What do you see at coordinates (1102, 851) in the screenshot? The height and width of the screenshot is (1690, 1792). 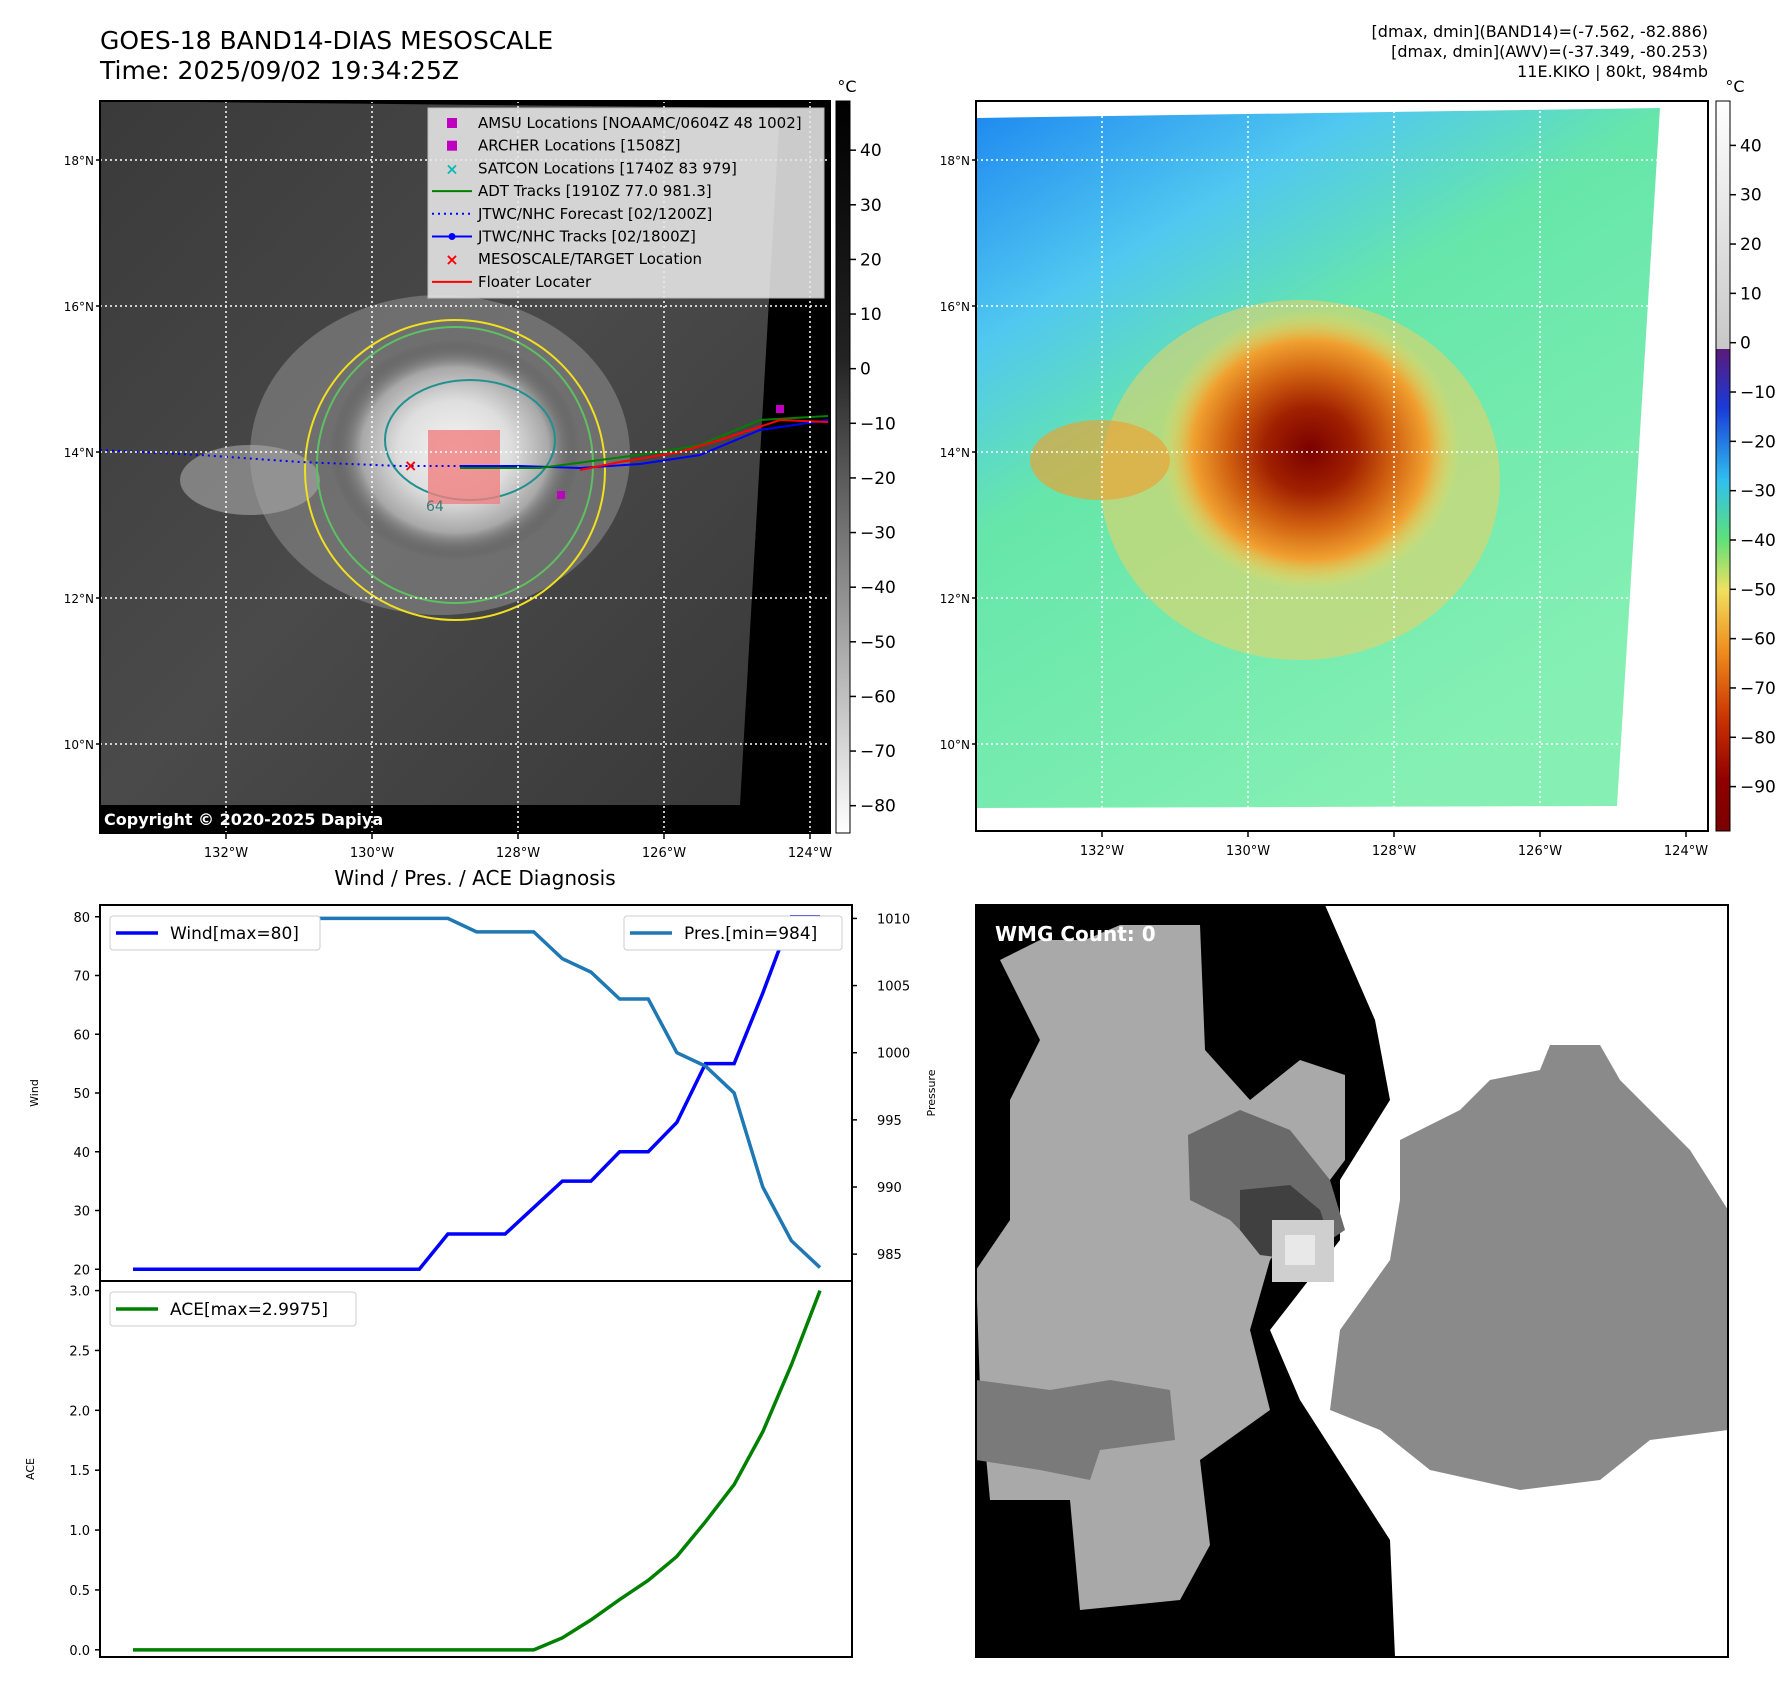 I see `awv-lon-label: 132°W` at bounding box center [1102, 851].